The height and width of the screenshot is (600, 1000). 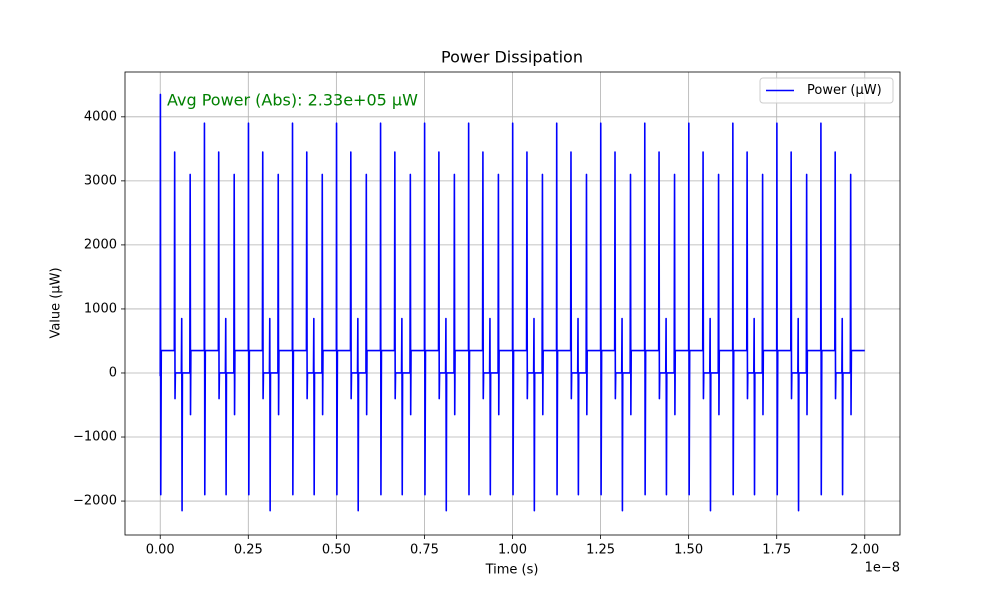 What do you see at coordinates (100, 116) in the screenshot?
I see `y-tick-label: 4000` at bounding box center [100, 116].